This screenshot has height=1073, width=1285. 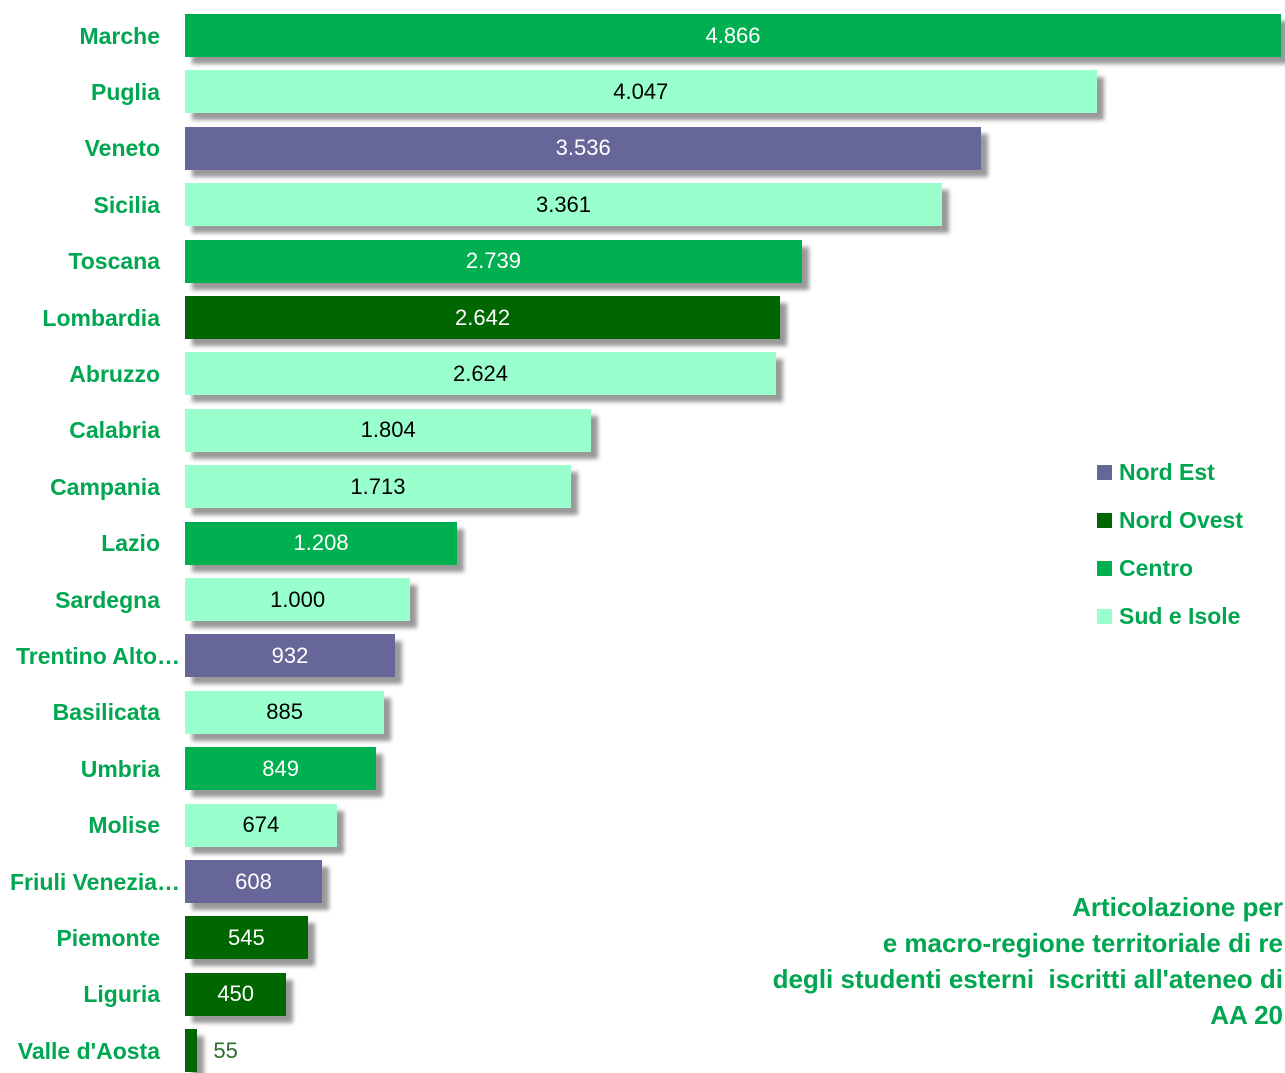 I want to click on value-label: 2.739, so click(x=493, y=261).